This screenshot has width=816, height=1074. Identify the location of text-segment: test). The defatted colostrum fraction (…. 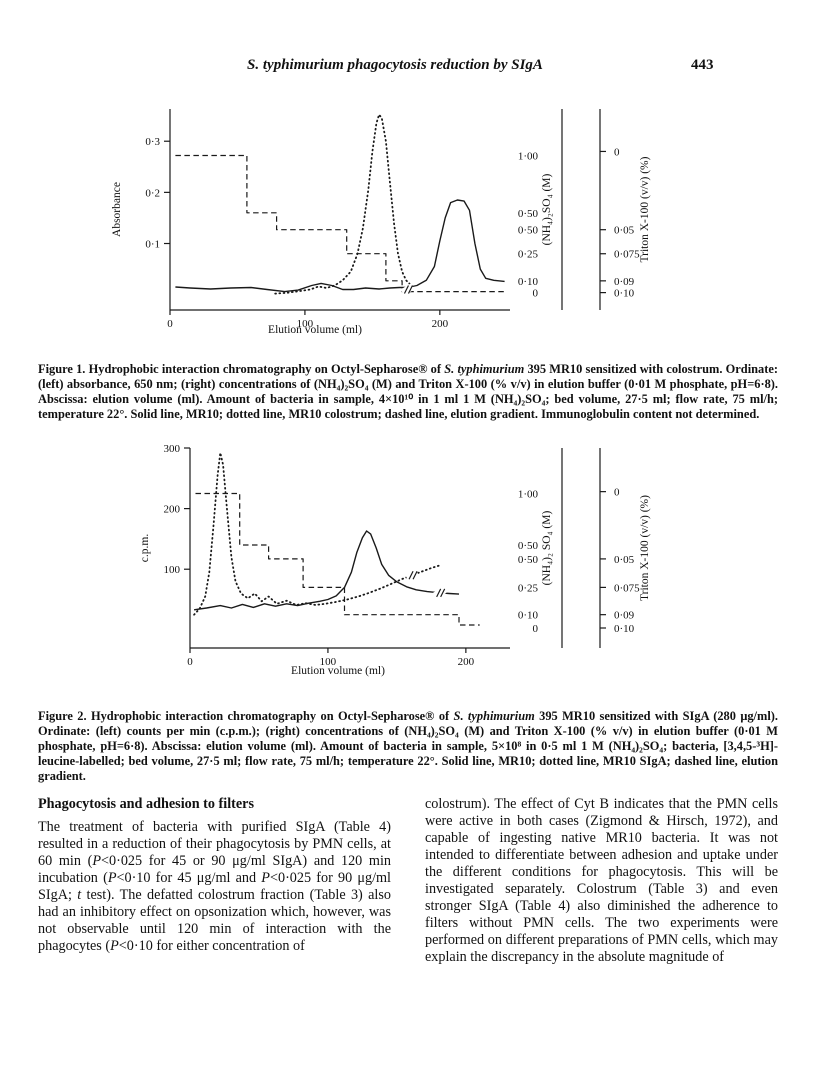
(214, 920).